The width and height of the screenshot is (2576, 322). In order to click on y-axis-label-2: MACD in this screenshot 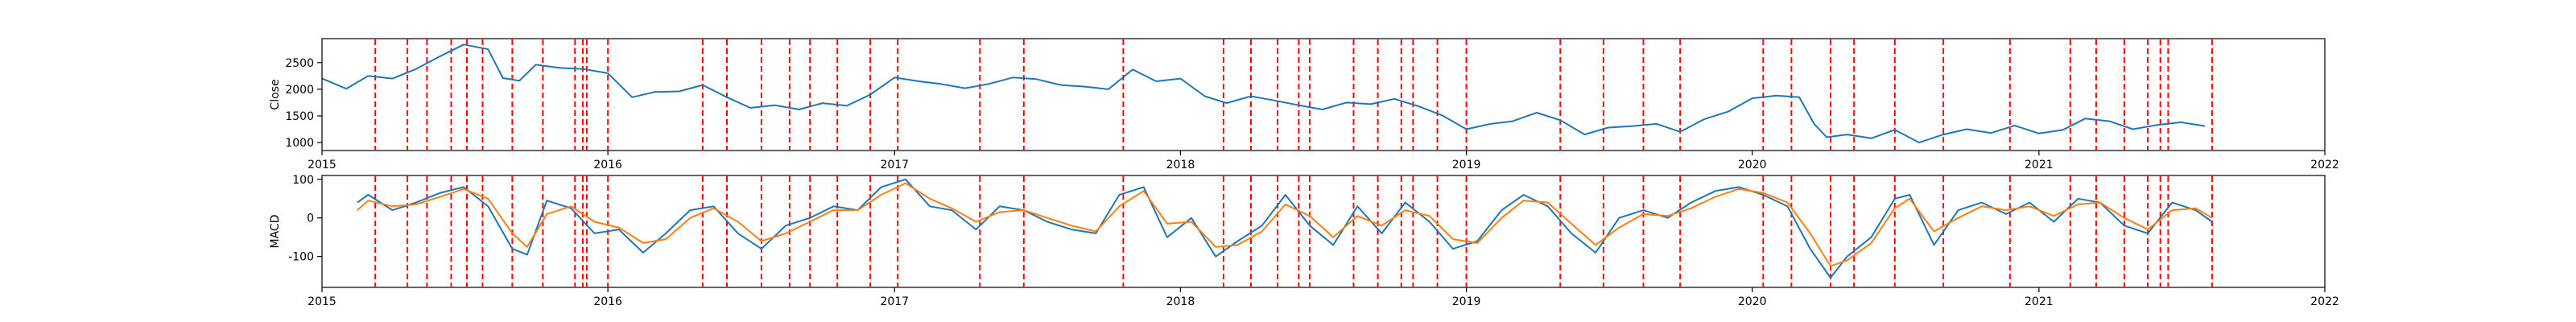, I will do `click(275, 232)`.